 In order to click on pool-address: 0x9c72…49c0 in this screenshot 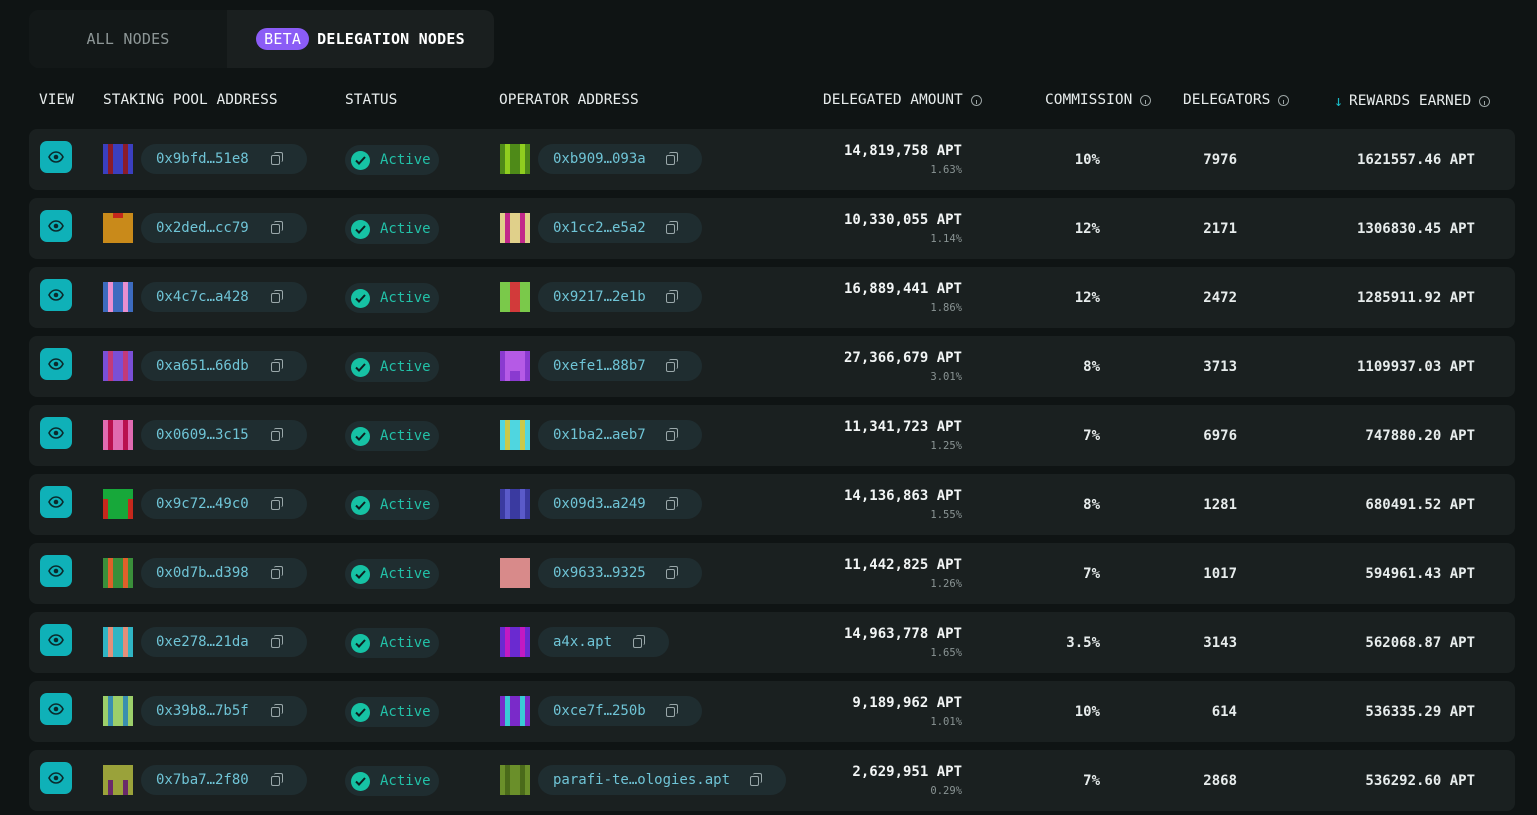, I will do `click(224, 504)`.